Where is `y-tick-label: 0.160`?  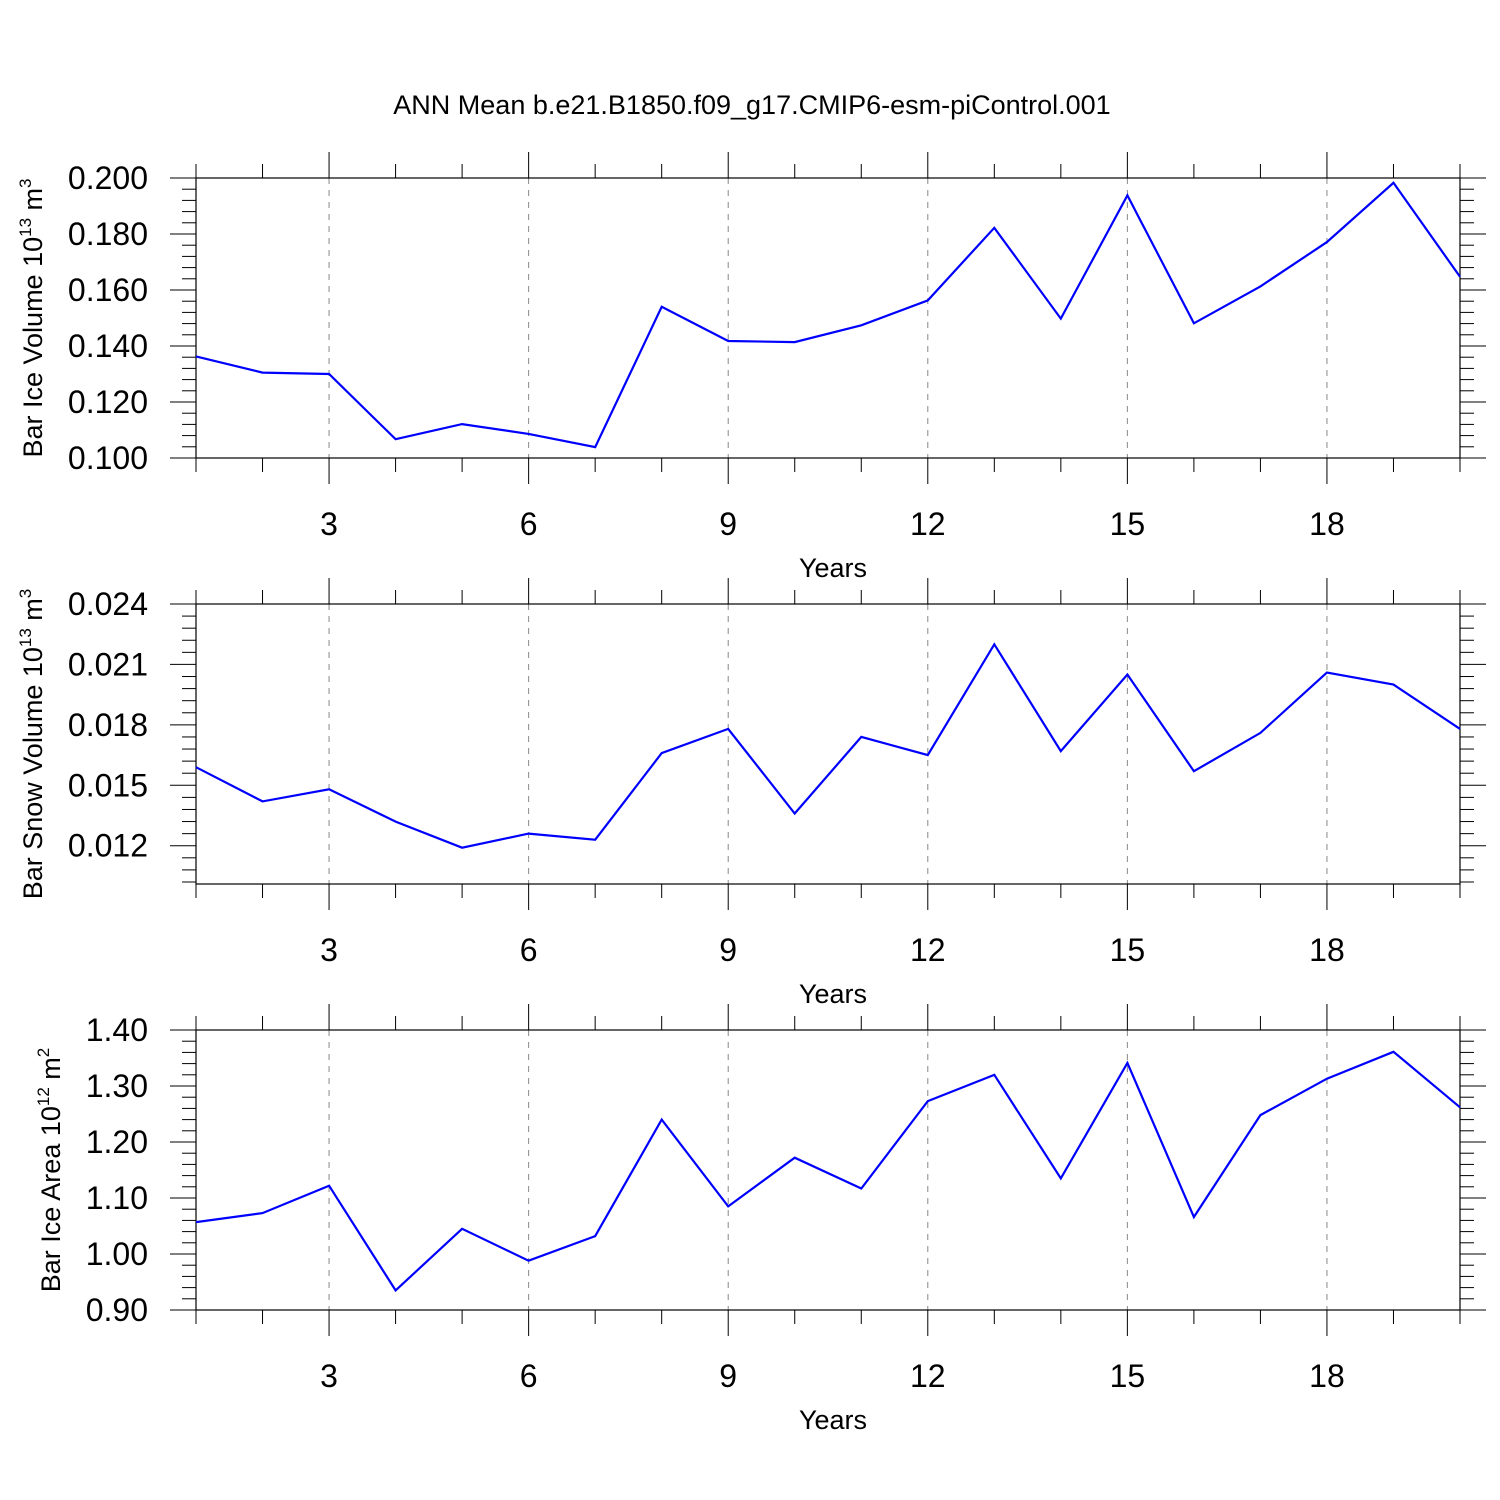
y-tick-label: 0.160 is located at coordinates (108, 290).